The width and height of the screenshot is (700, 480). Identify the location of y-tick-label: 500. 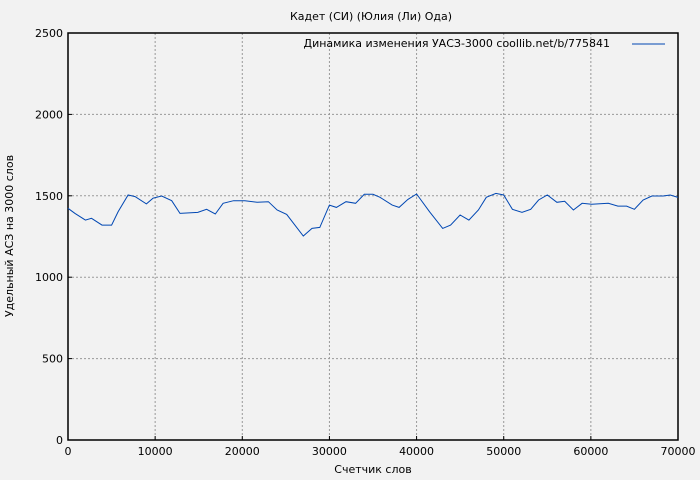
(52, 359).